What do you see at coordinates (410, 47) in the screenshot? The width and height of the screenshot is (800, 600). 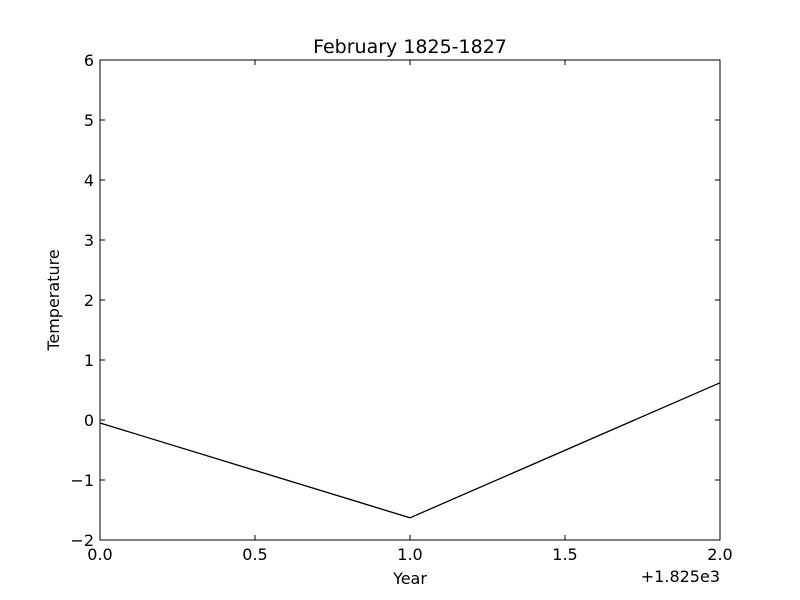 I see `chart-title: February 1825-1827` at bounding box center [410, 47].